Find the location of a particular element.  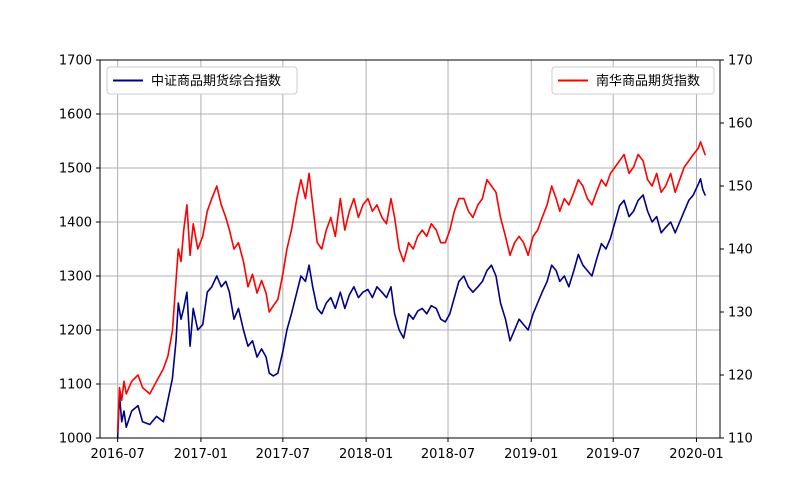

legend-left-box is located at coordinates (202, 80).